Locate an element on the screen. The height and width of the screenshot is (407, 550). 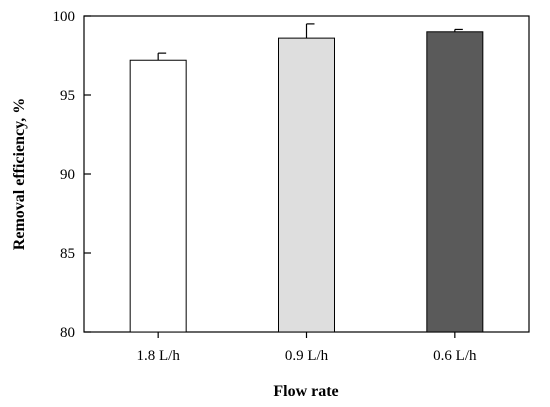
x-axis: 1.8 L/h 0.9 L/h 0.6 L/h is located at coordinates (306, 348).